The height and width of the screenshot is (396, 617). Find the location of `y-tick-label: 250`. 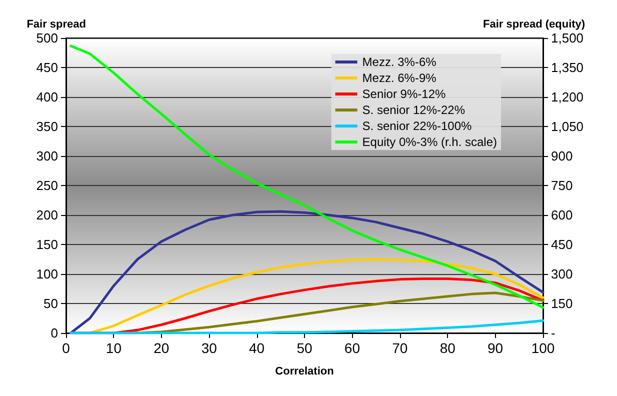

y-tick-label: 250 is located at coordinates (47, 185).